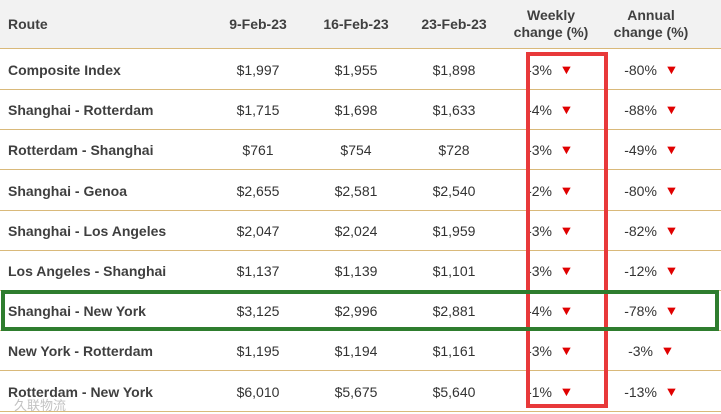  Describe the element at coordinates (454, 23) in the screenshot. I see `header-date-3: 23-Feb-23` at that location.